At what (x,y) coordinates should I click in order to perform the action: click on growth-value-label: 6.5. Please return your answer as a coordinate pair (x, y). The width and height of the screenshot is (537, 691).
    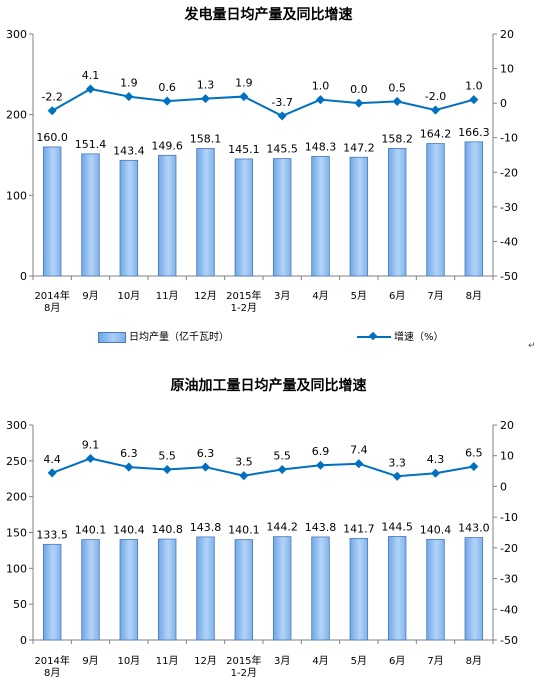
    Looking at the image, I should click on (474, 452).